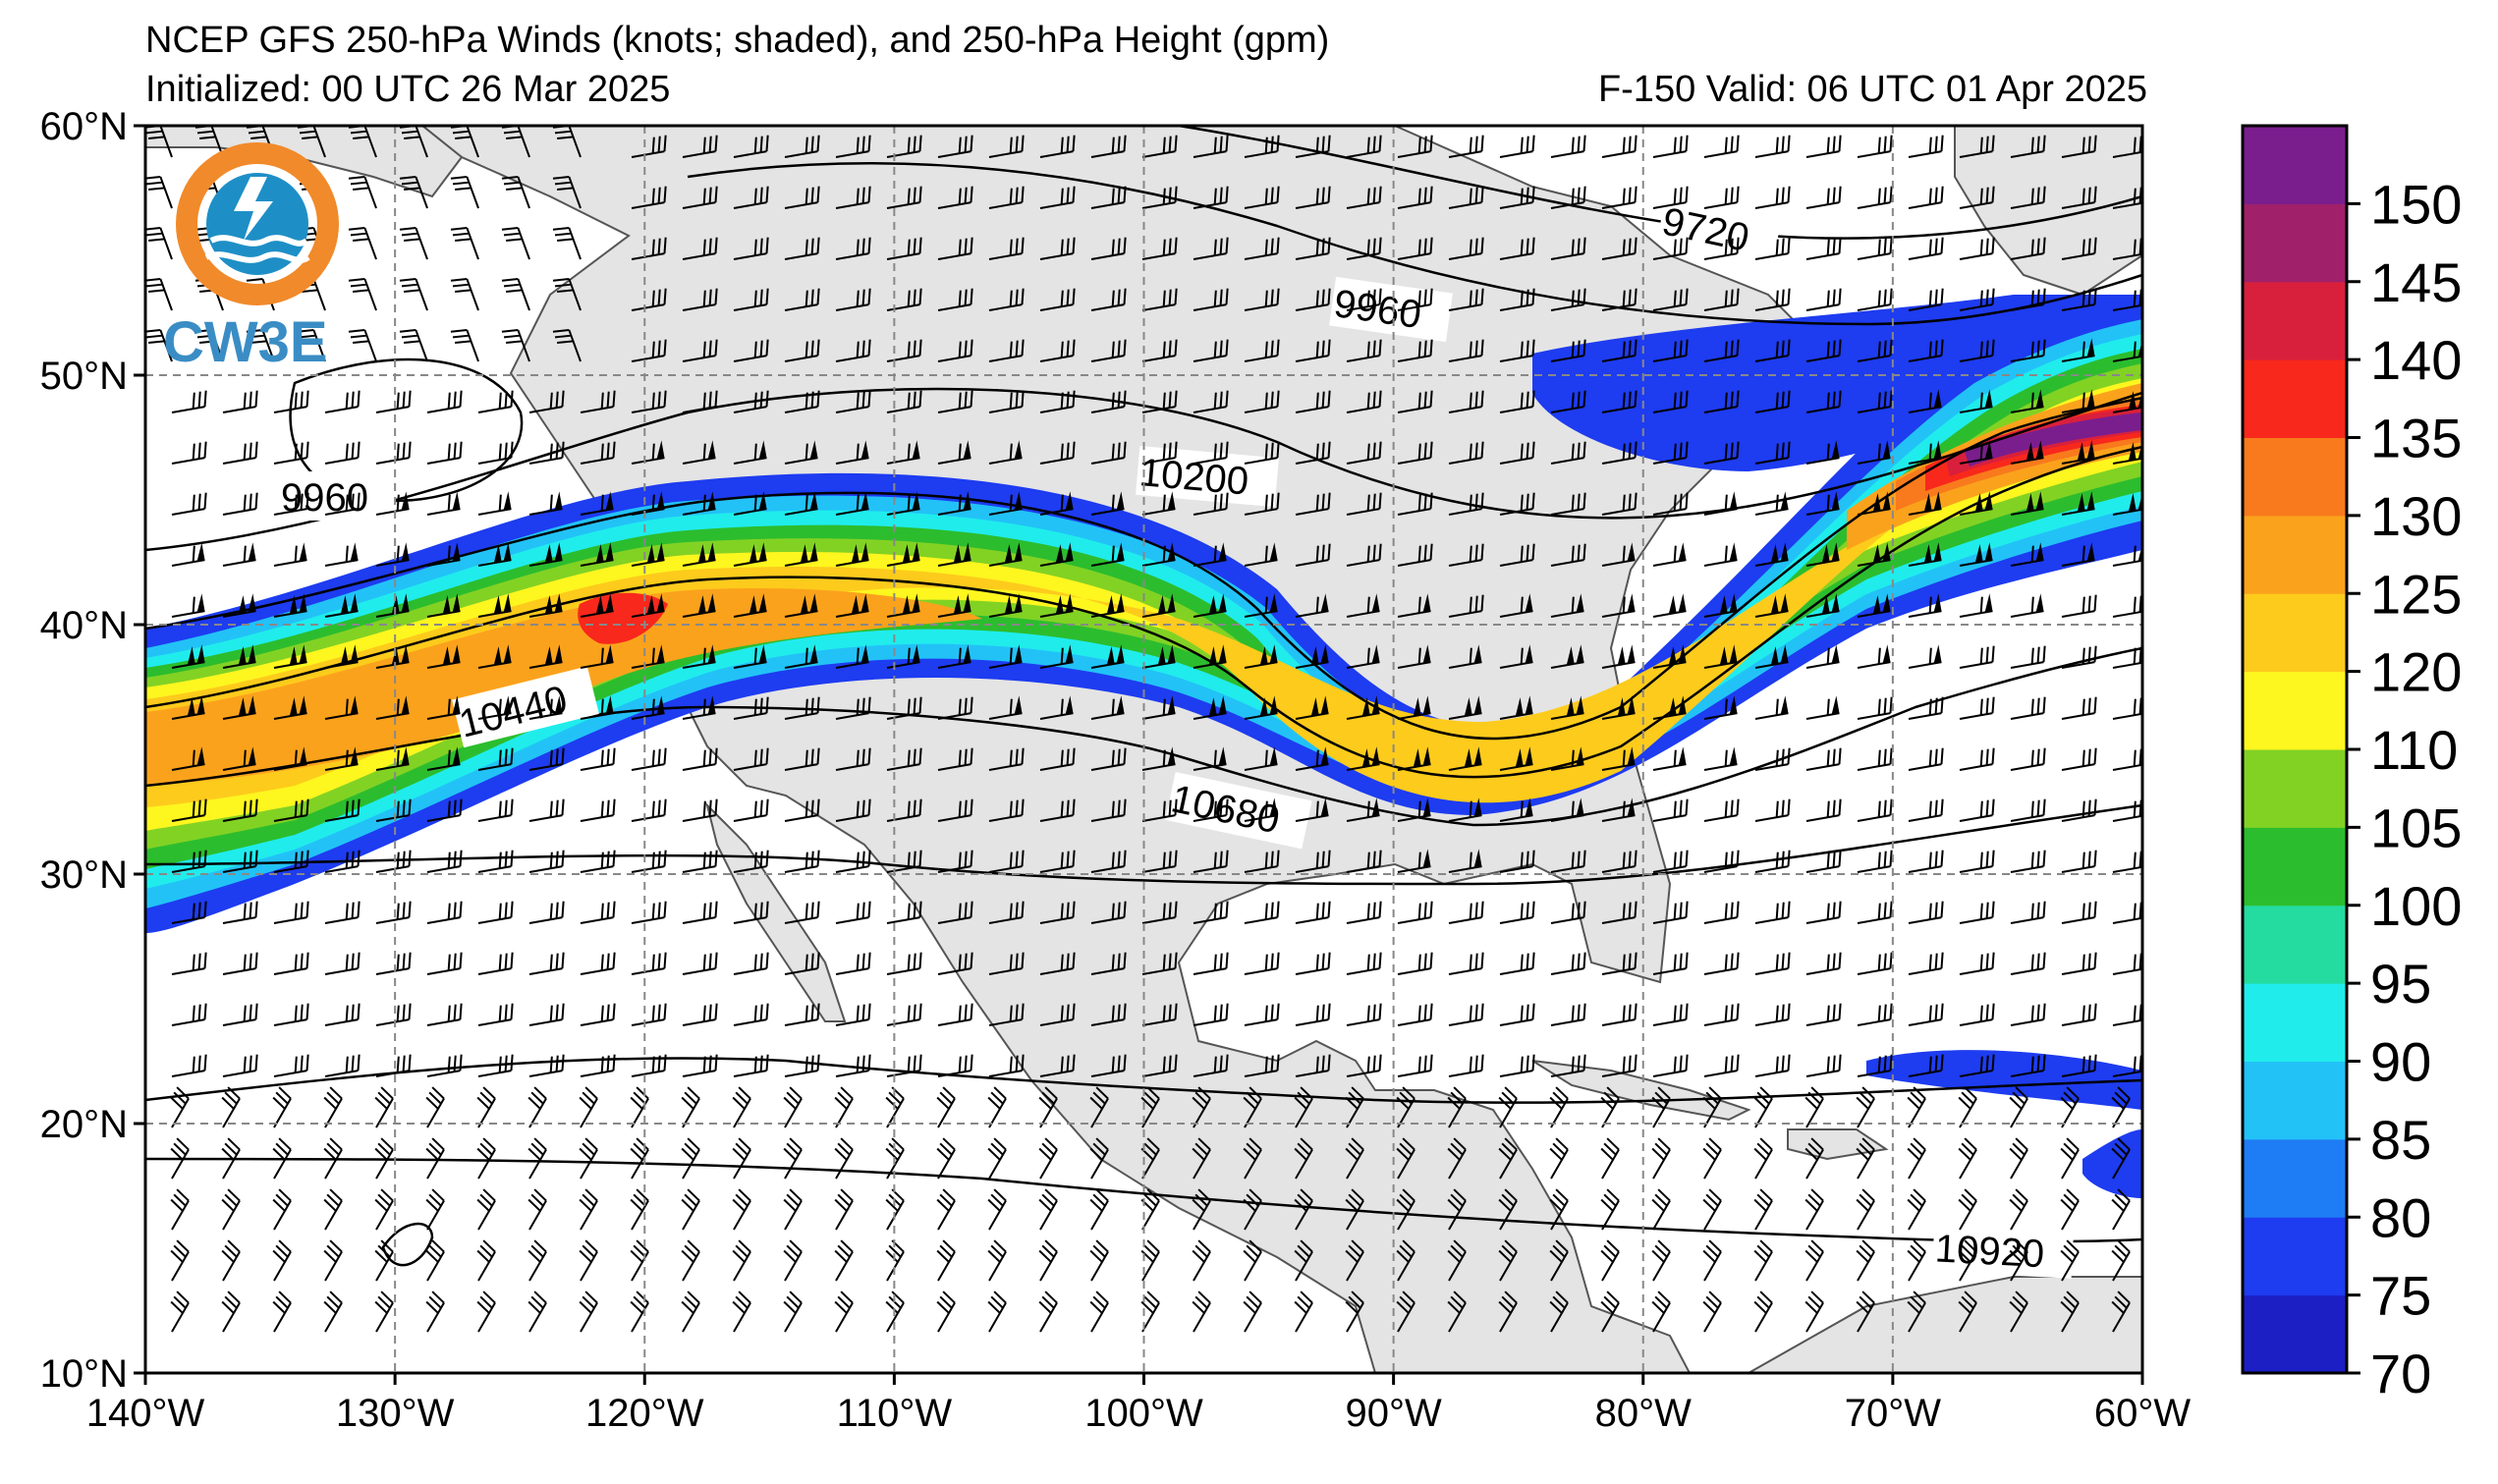  I want to click on lon-tick-label: 120°W, so click(644, 1413).